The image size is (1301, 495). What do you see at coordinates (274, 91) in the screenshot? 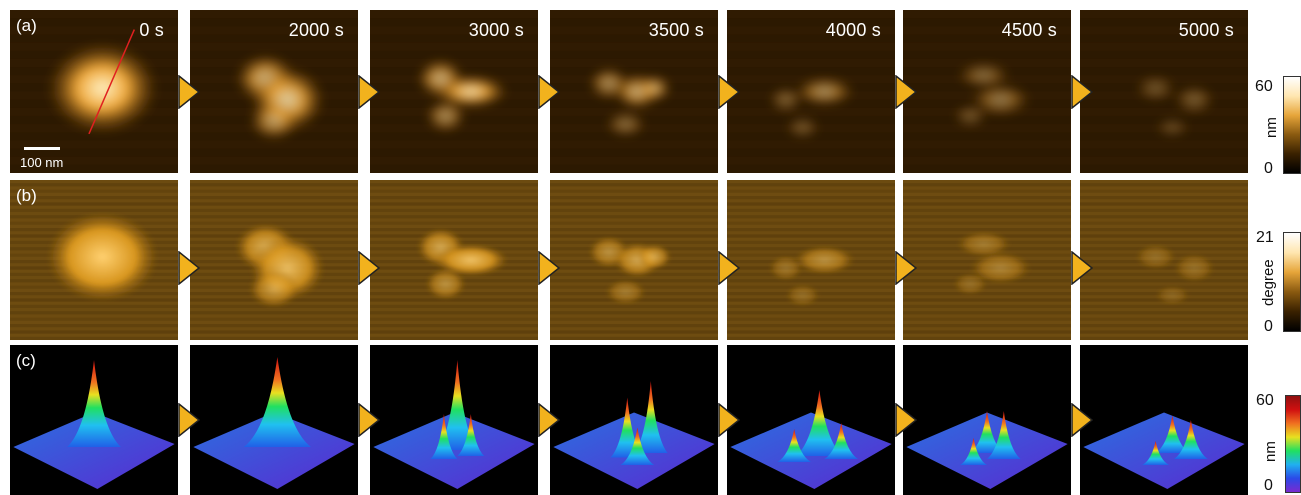
I see `height-image-1: 2000 s` at bounding box center [274, 91].